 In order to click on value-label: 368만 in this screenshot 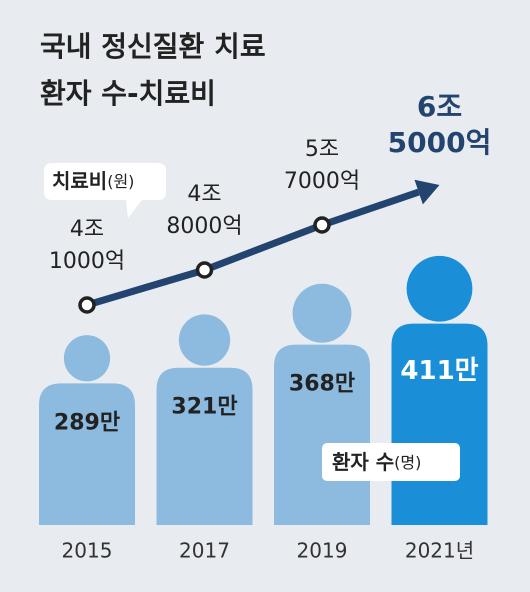, I will do `click(322, 384)`.